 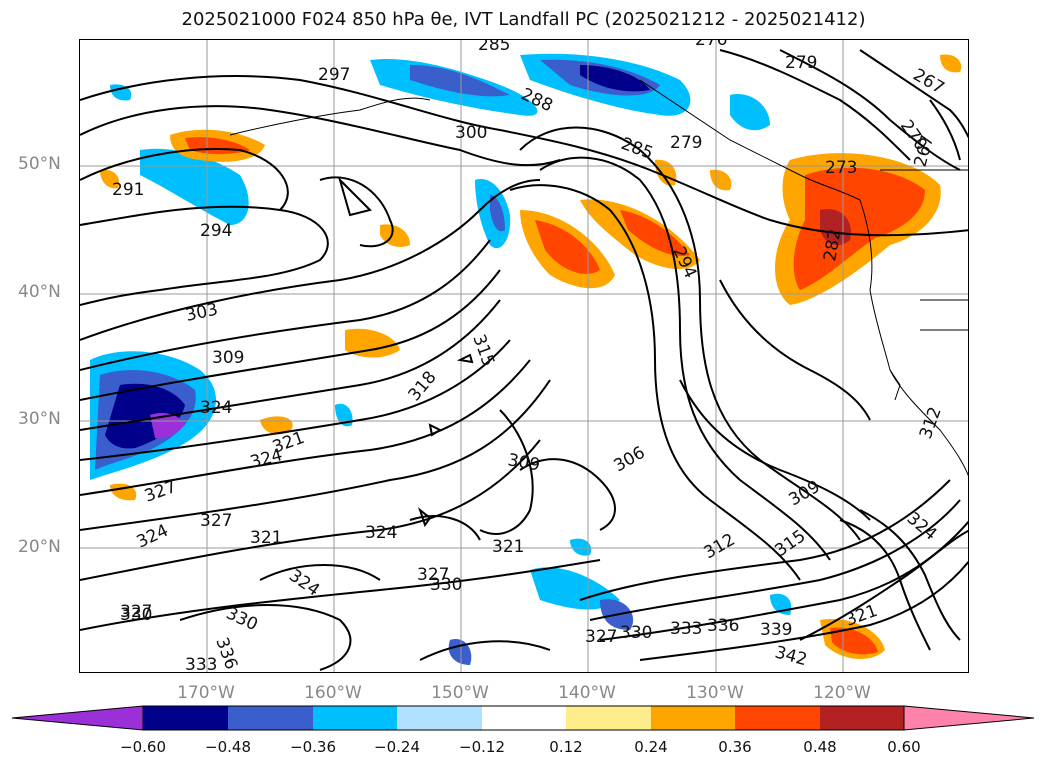 I want to click on colorbar-tick: −0.60, so click(x=143, y=747).